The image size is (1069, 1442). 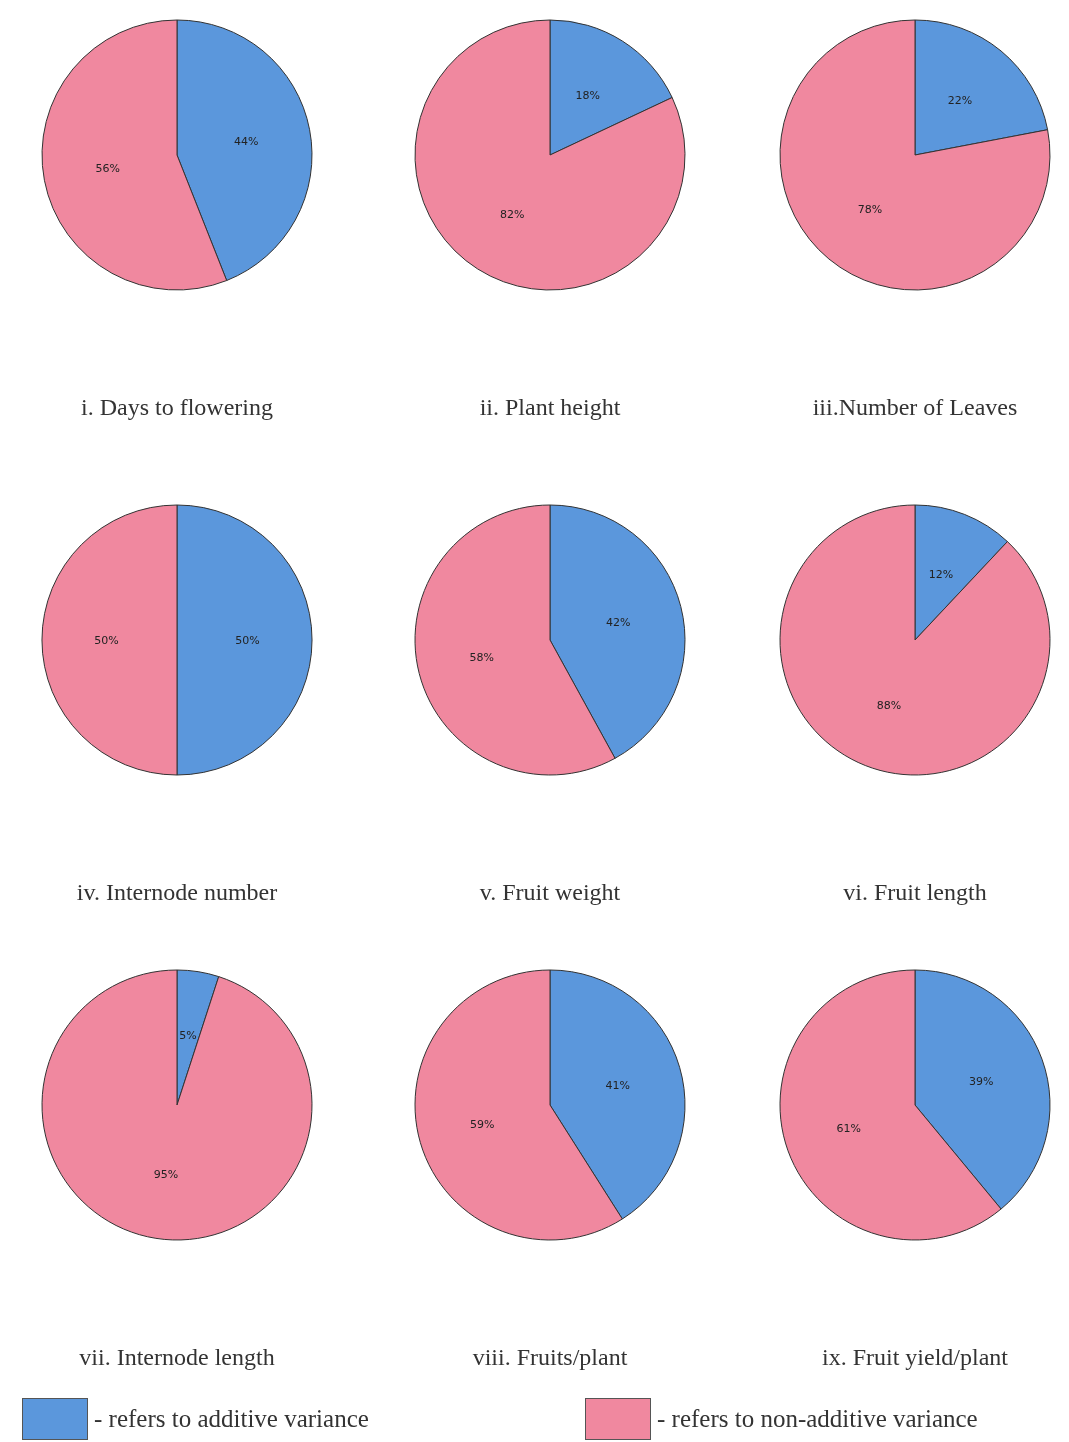 I want to click on data-label: 41%, so click(x=617, y=1085).